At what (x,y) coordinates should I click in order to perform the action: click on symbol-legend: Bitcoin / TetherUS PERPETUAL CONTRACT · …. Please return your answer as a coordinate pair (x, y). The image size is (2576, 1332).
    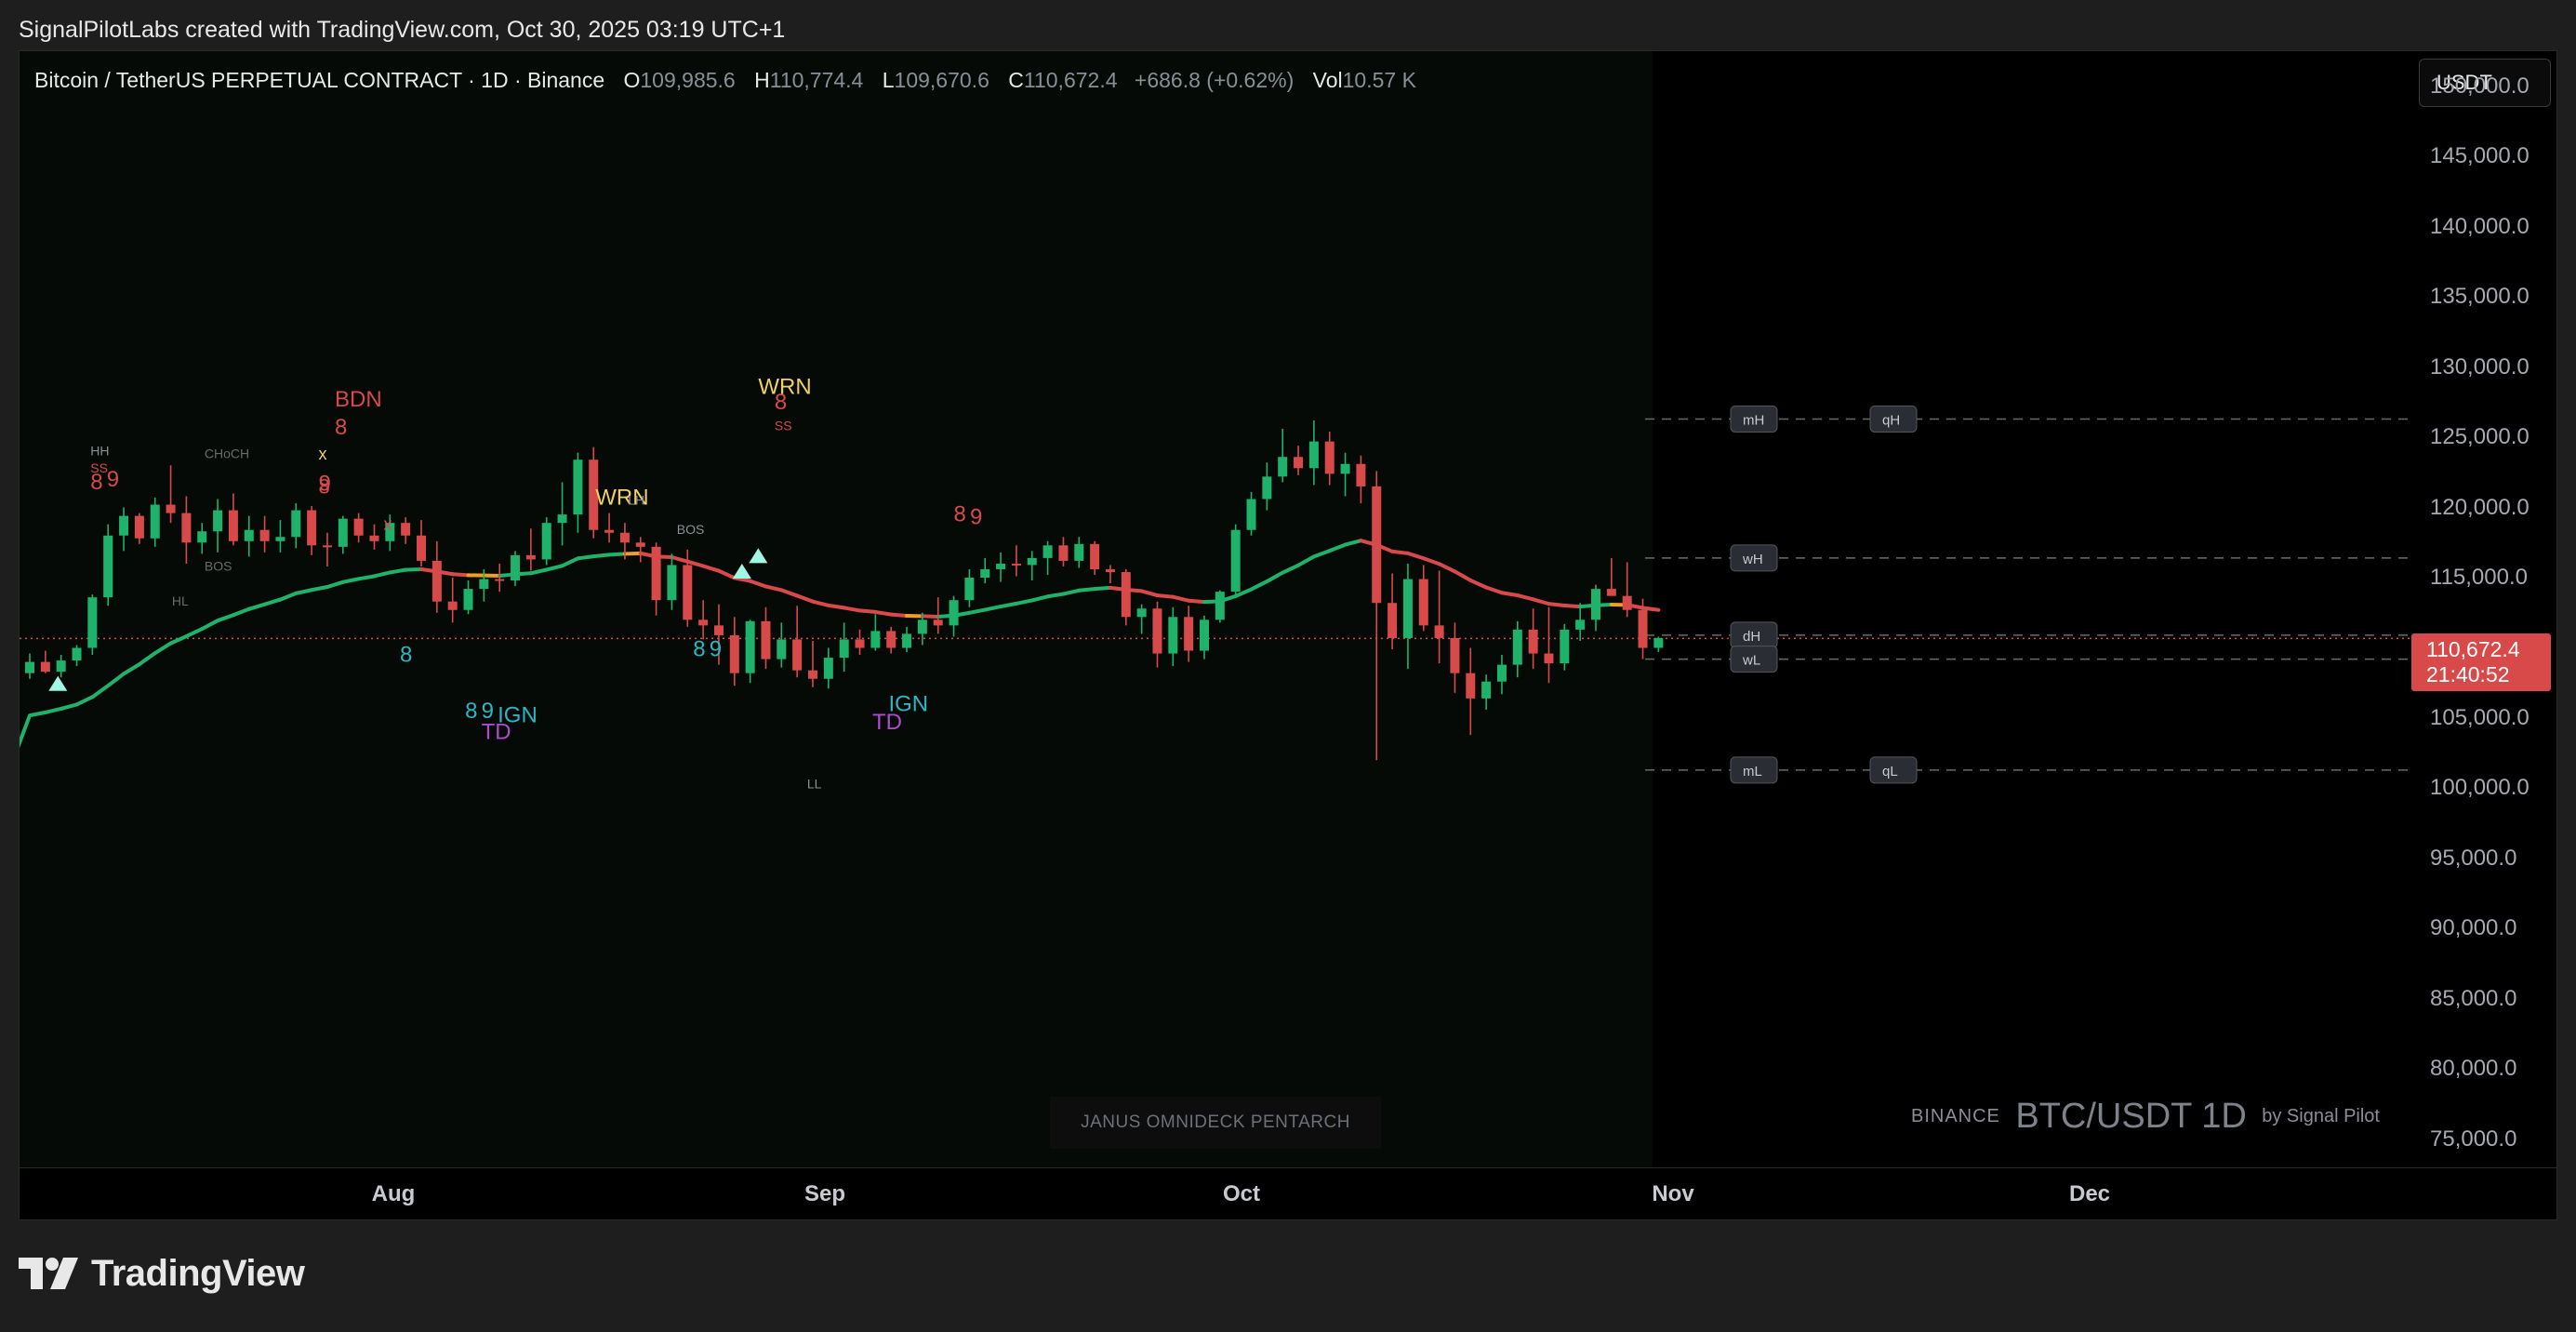
    Looking at the image, I should click on (725, 80).